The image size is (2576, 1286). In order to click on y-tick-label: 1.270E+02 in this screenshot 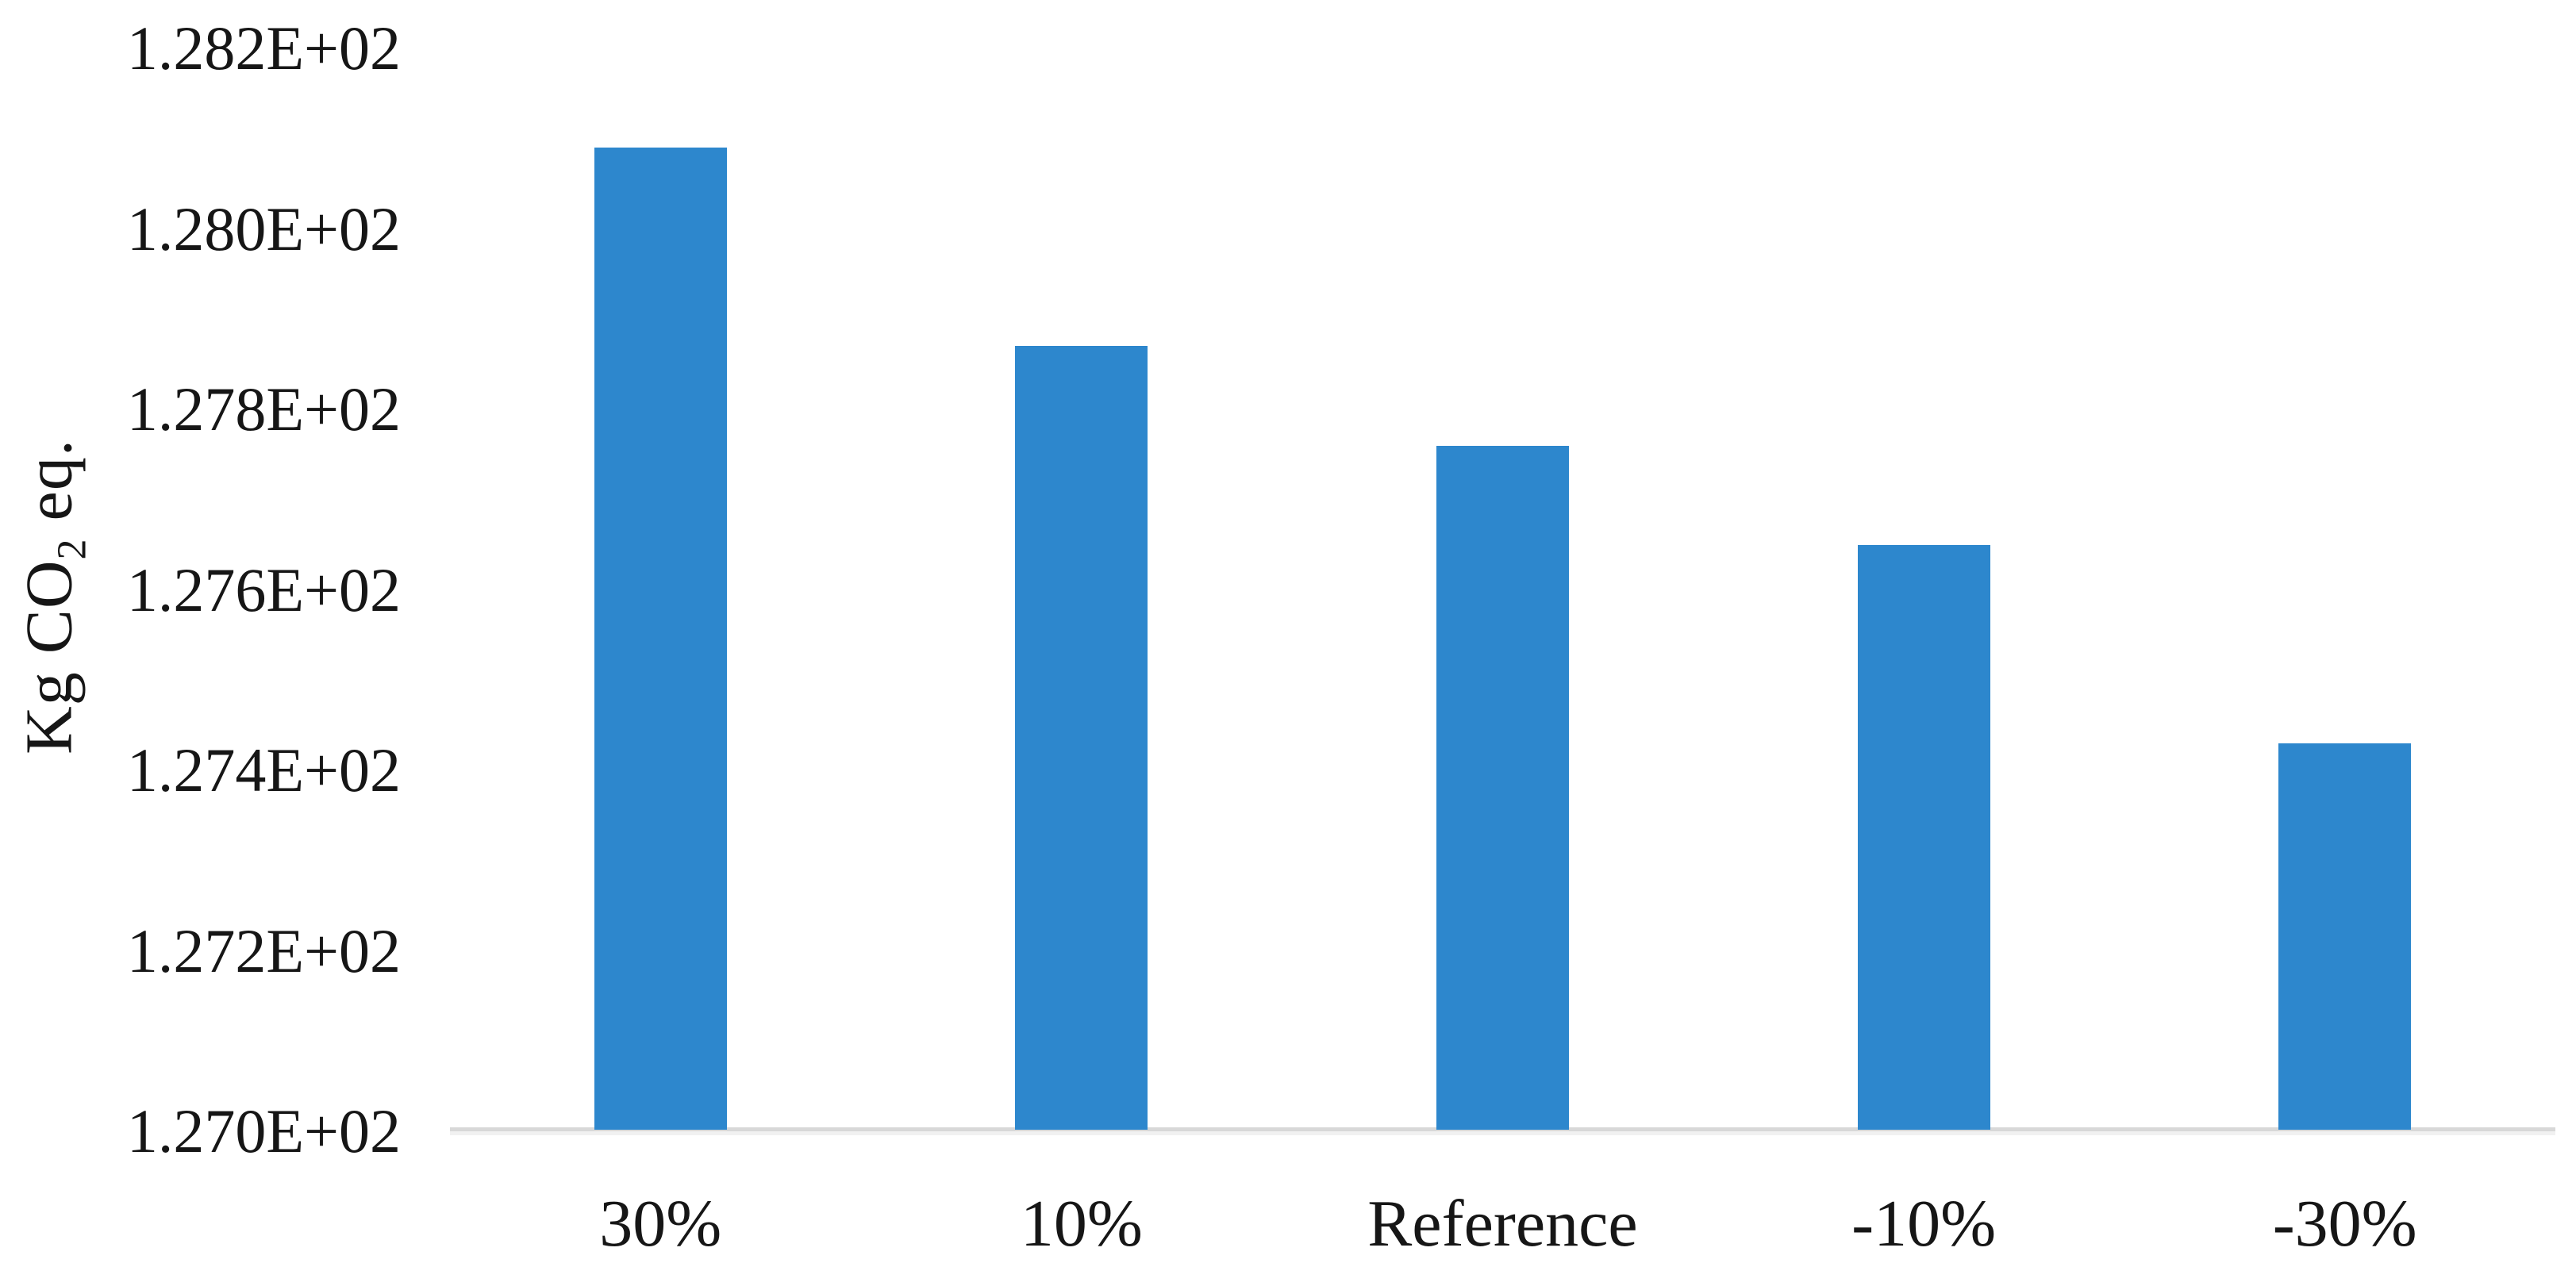, I will do `click(263, 1130)`.